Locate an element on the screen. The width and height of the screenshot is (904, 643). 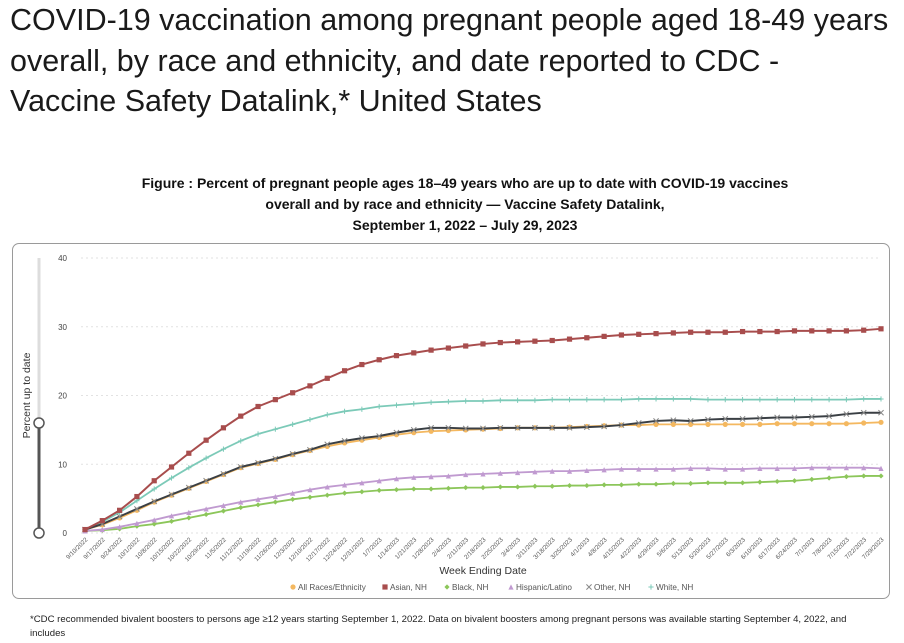
legend-item-white-nh: White, NH is located at coordinates (674, 587).